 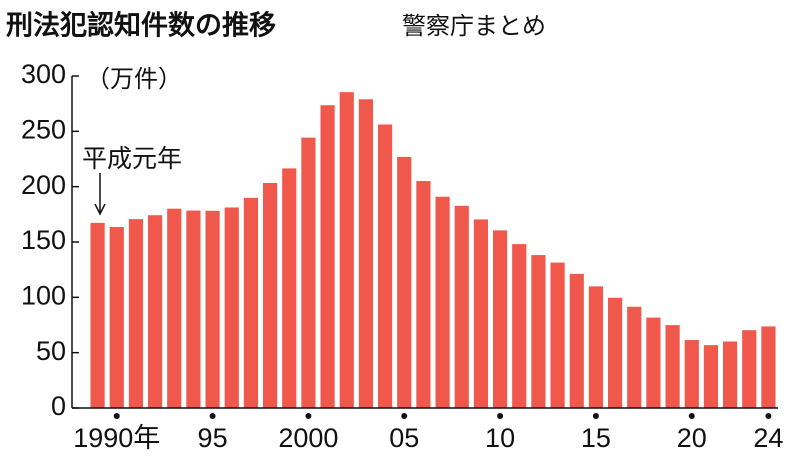 What do you see at coordinates (51, 351) in the screenshot?
I see `y-tick-label: 50` at bounding box center [51, 351].